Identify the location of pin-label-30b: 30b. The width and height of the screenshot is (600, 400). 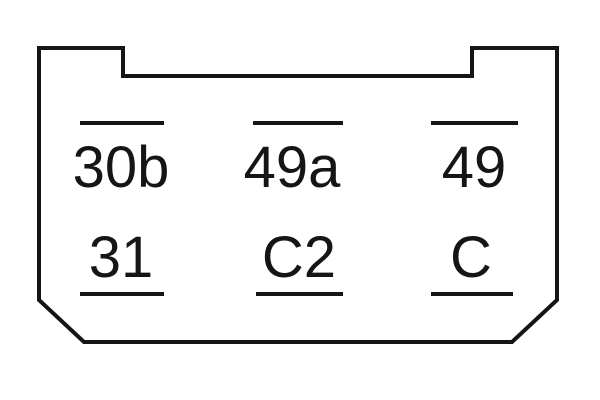
(121, 167).